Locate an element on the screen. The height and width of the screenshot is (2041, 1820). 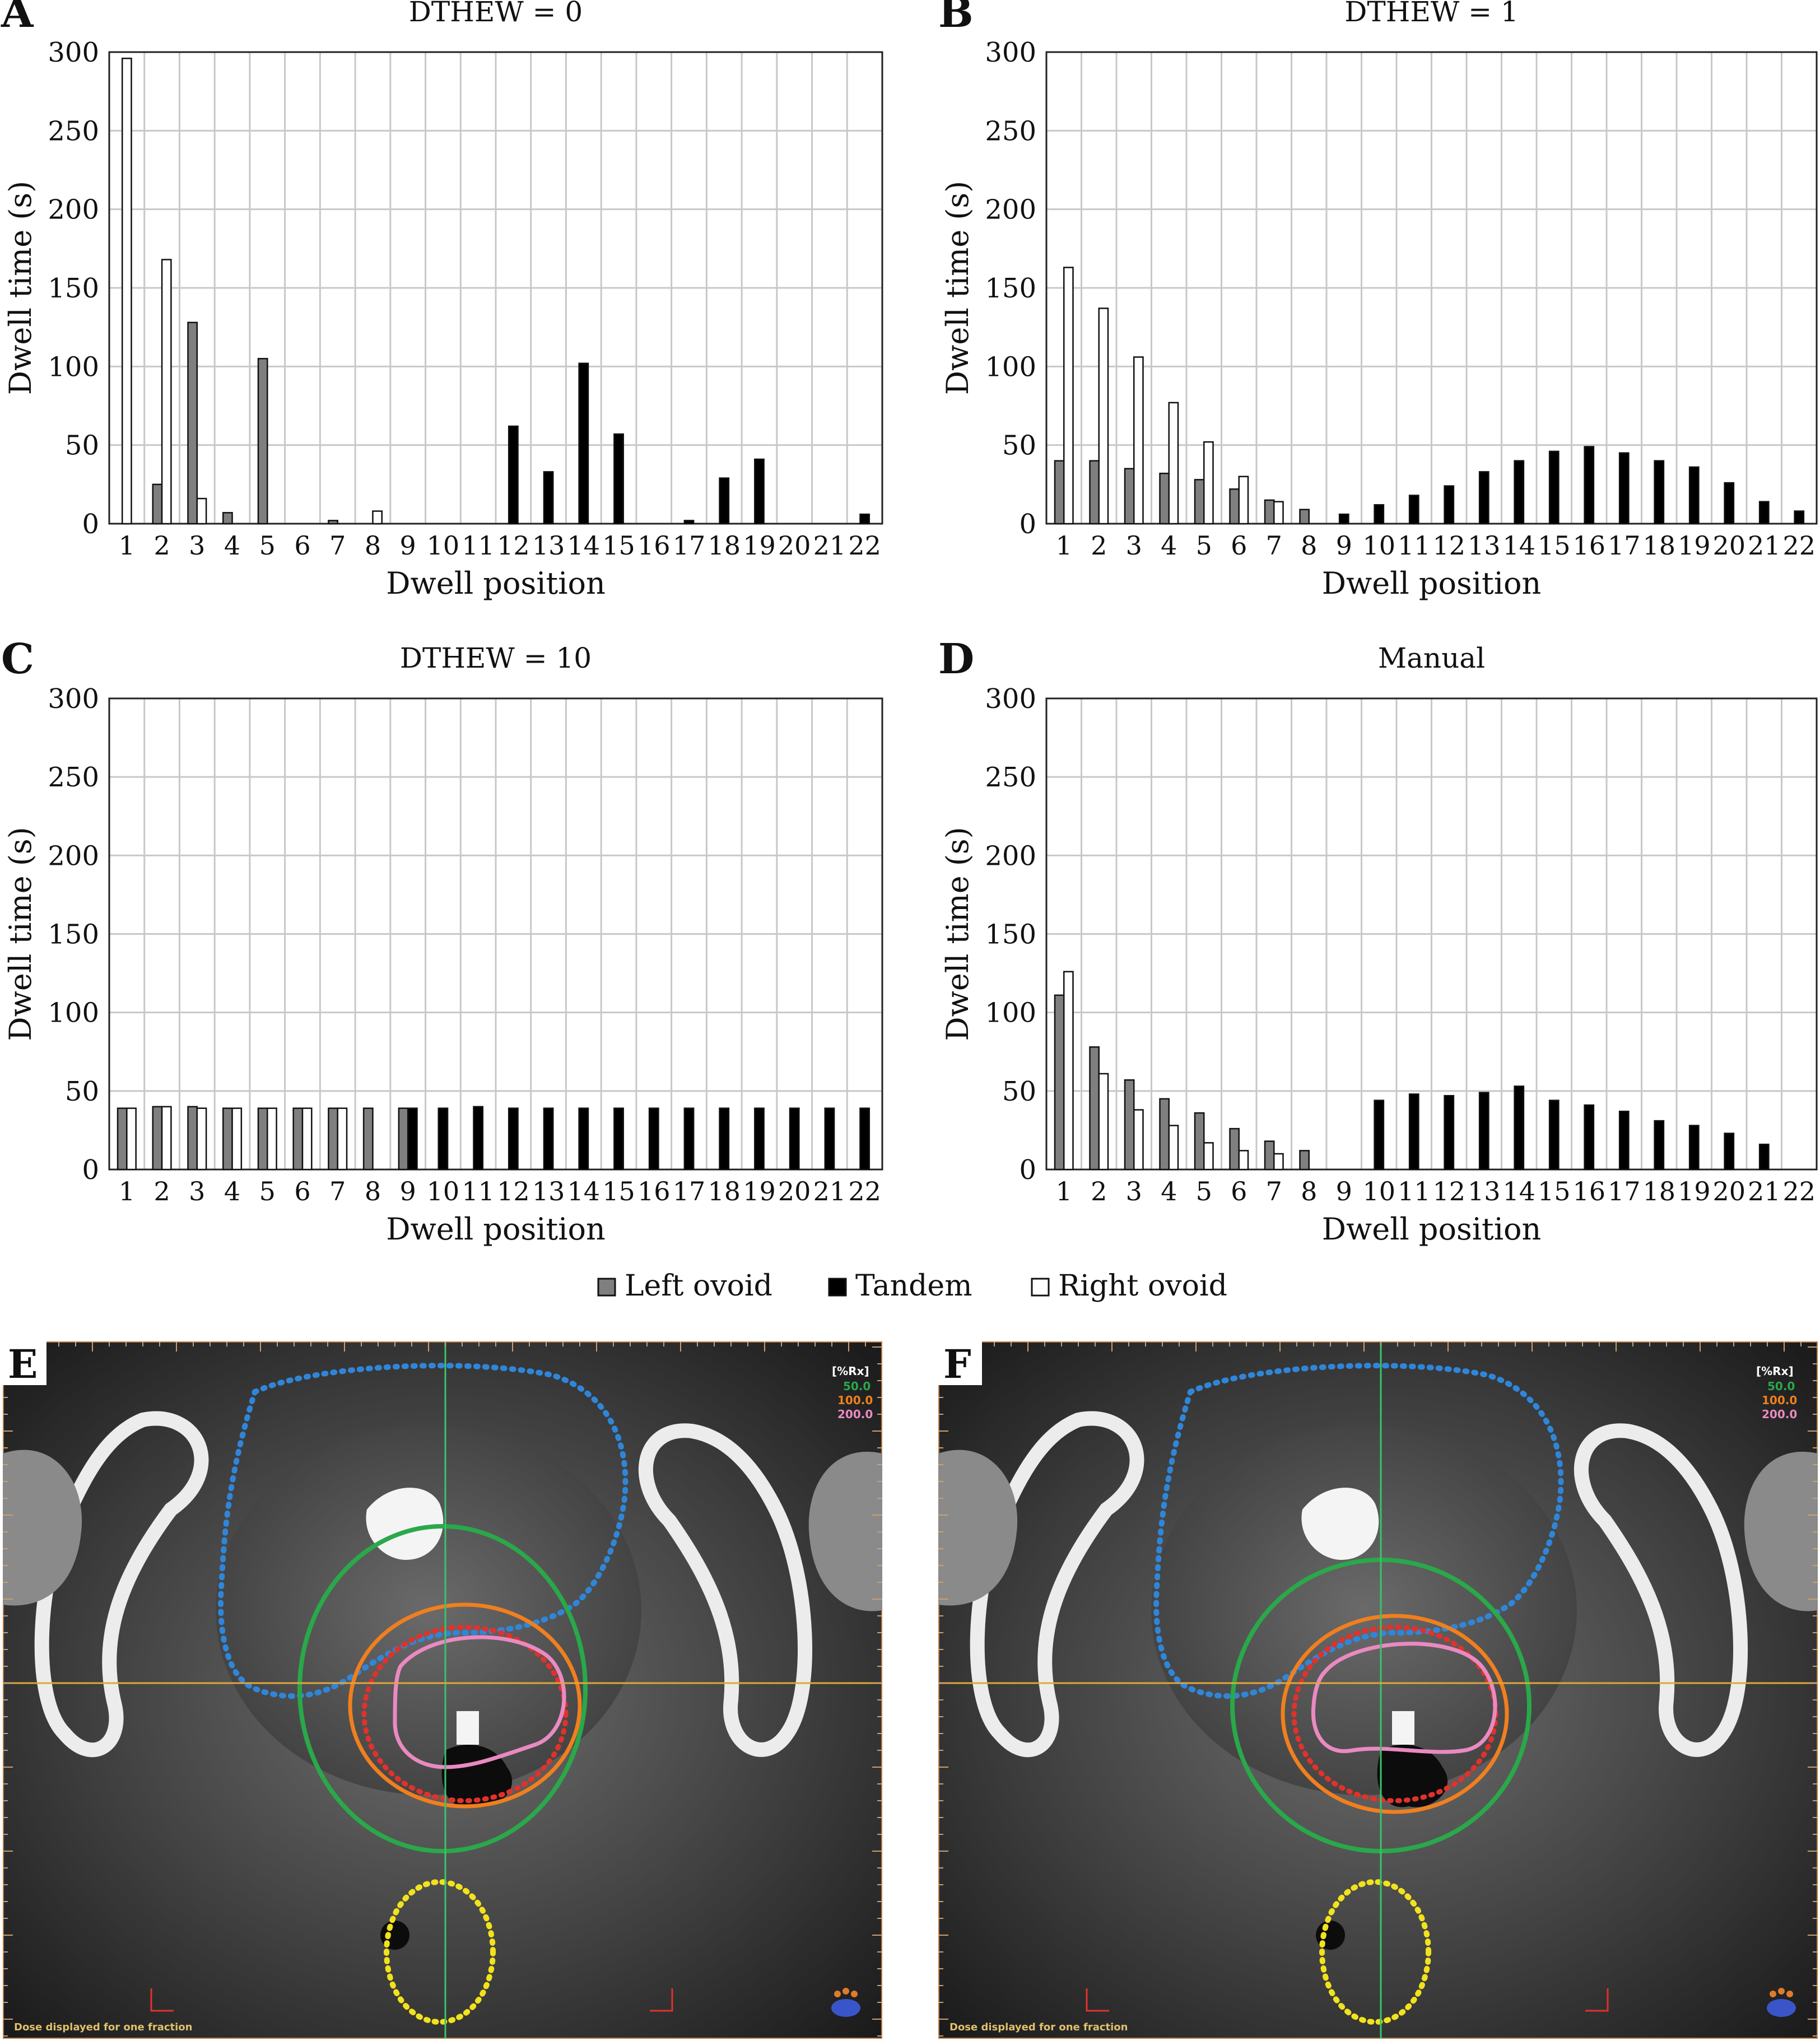
ct-panel-letter: E is located at coordinates (23, 1364).